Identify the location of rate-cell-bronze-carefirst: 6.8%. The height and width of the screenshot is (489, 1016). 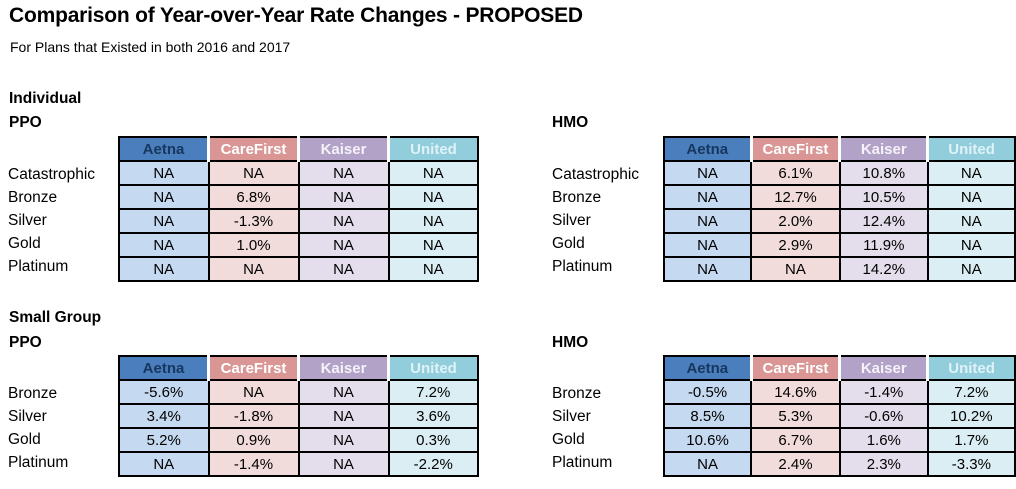
(253, 197).